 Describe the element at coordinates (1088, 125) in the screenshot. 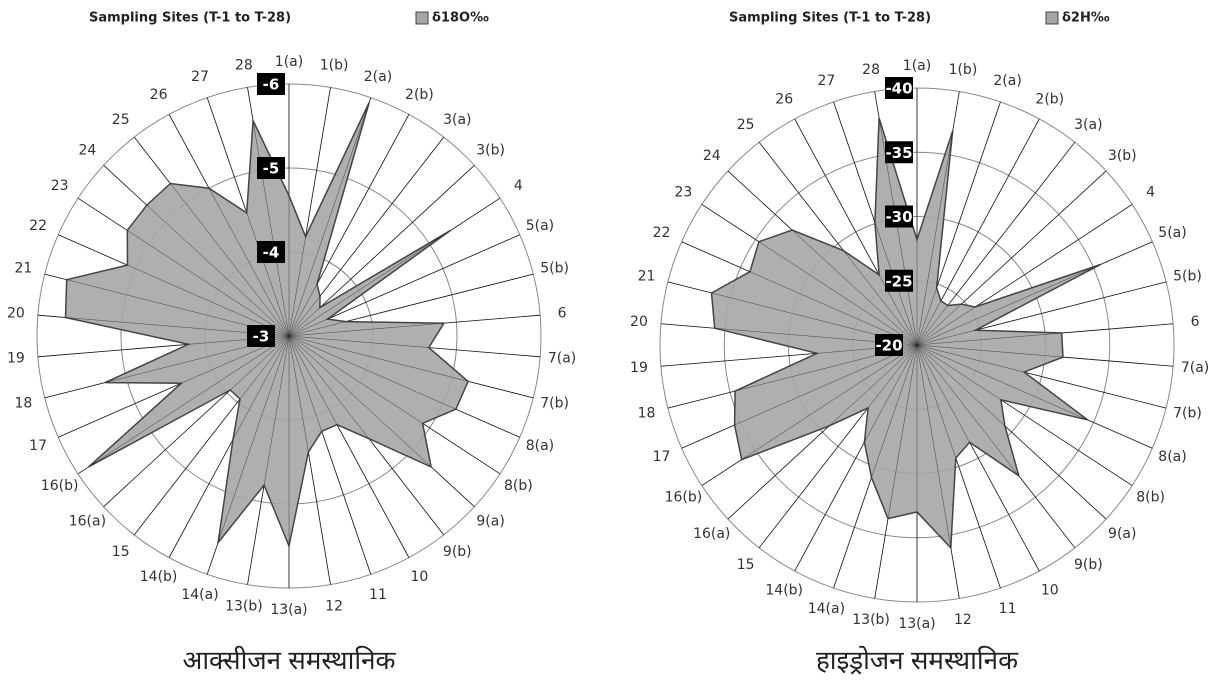

I see `category-label: 3(a)` at that location.